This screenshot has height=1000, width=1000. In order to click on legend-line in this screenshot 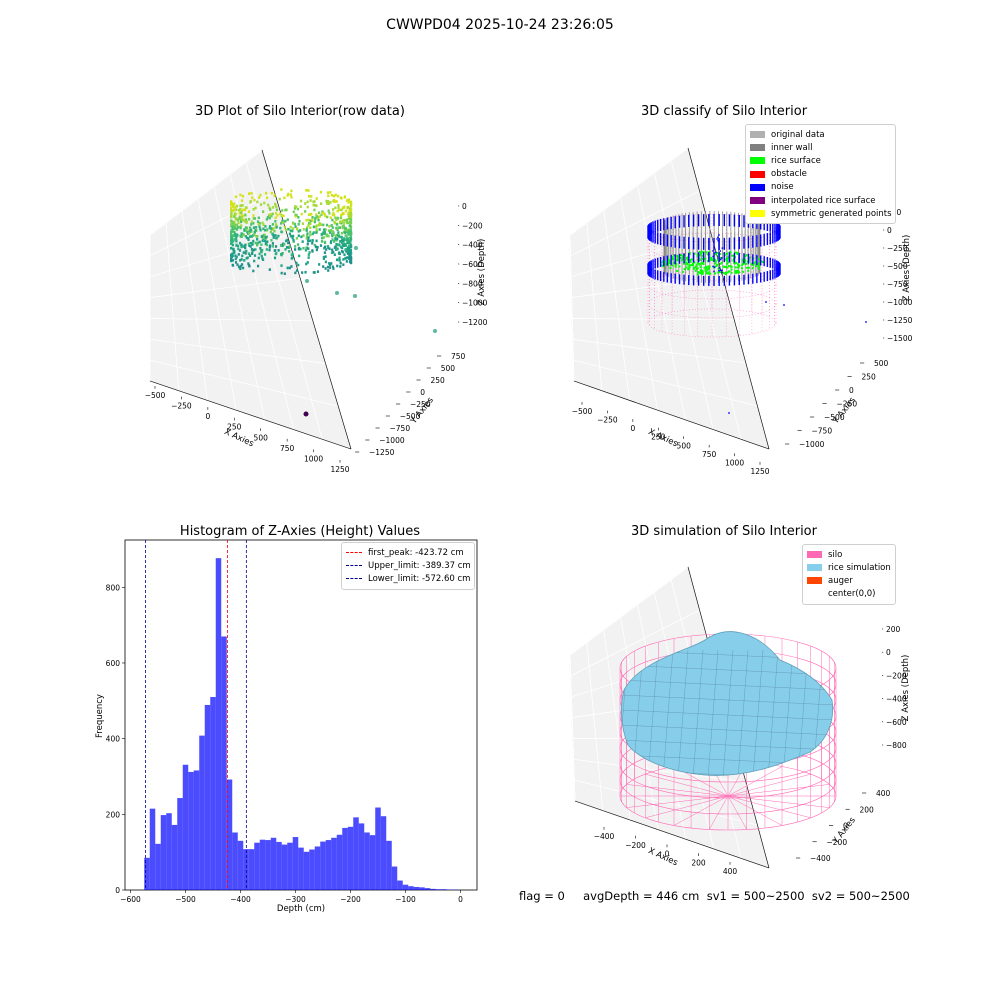, I will do `click(354, 553)`.